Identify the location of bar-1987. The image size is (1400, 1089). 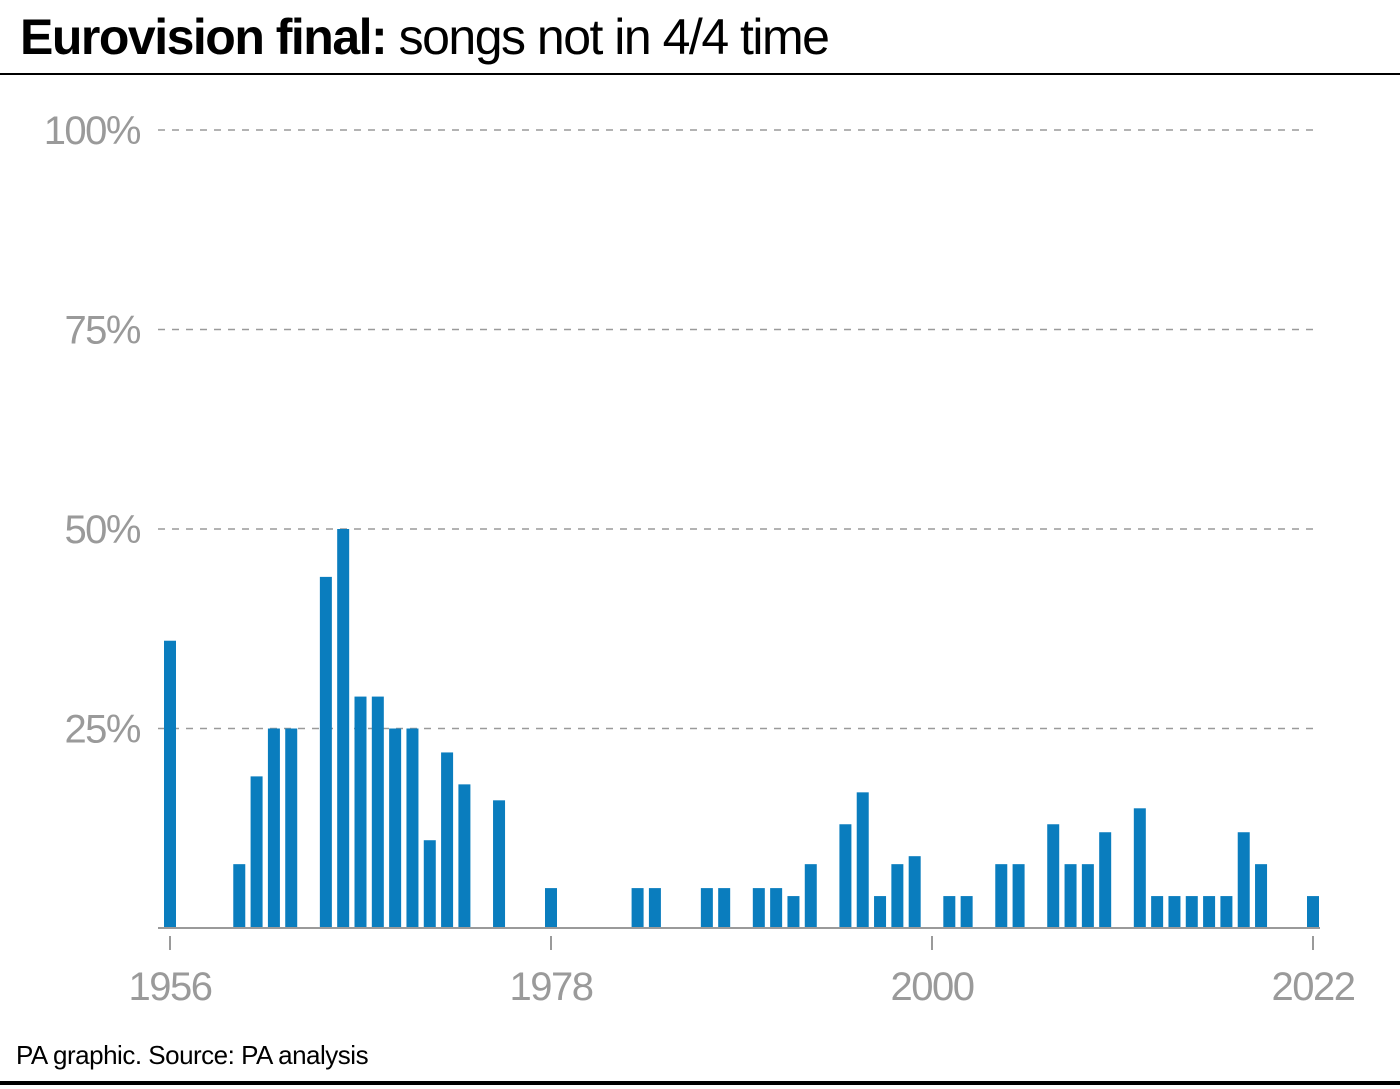
(706, 908).